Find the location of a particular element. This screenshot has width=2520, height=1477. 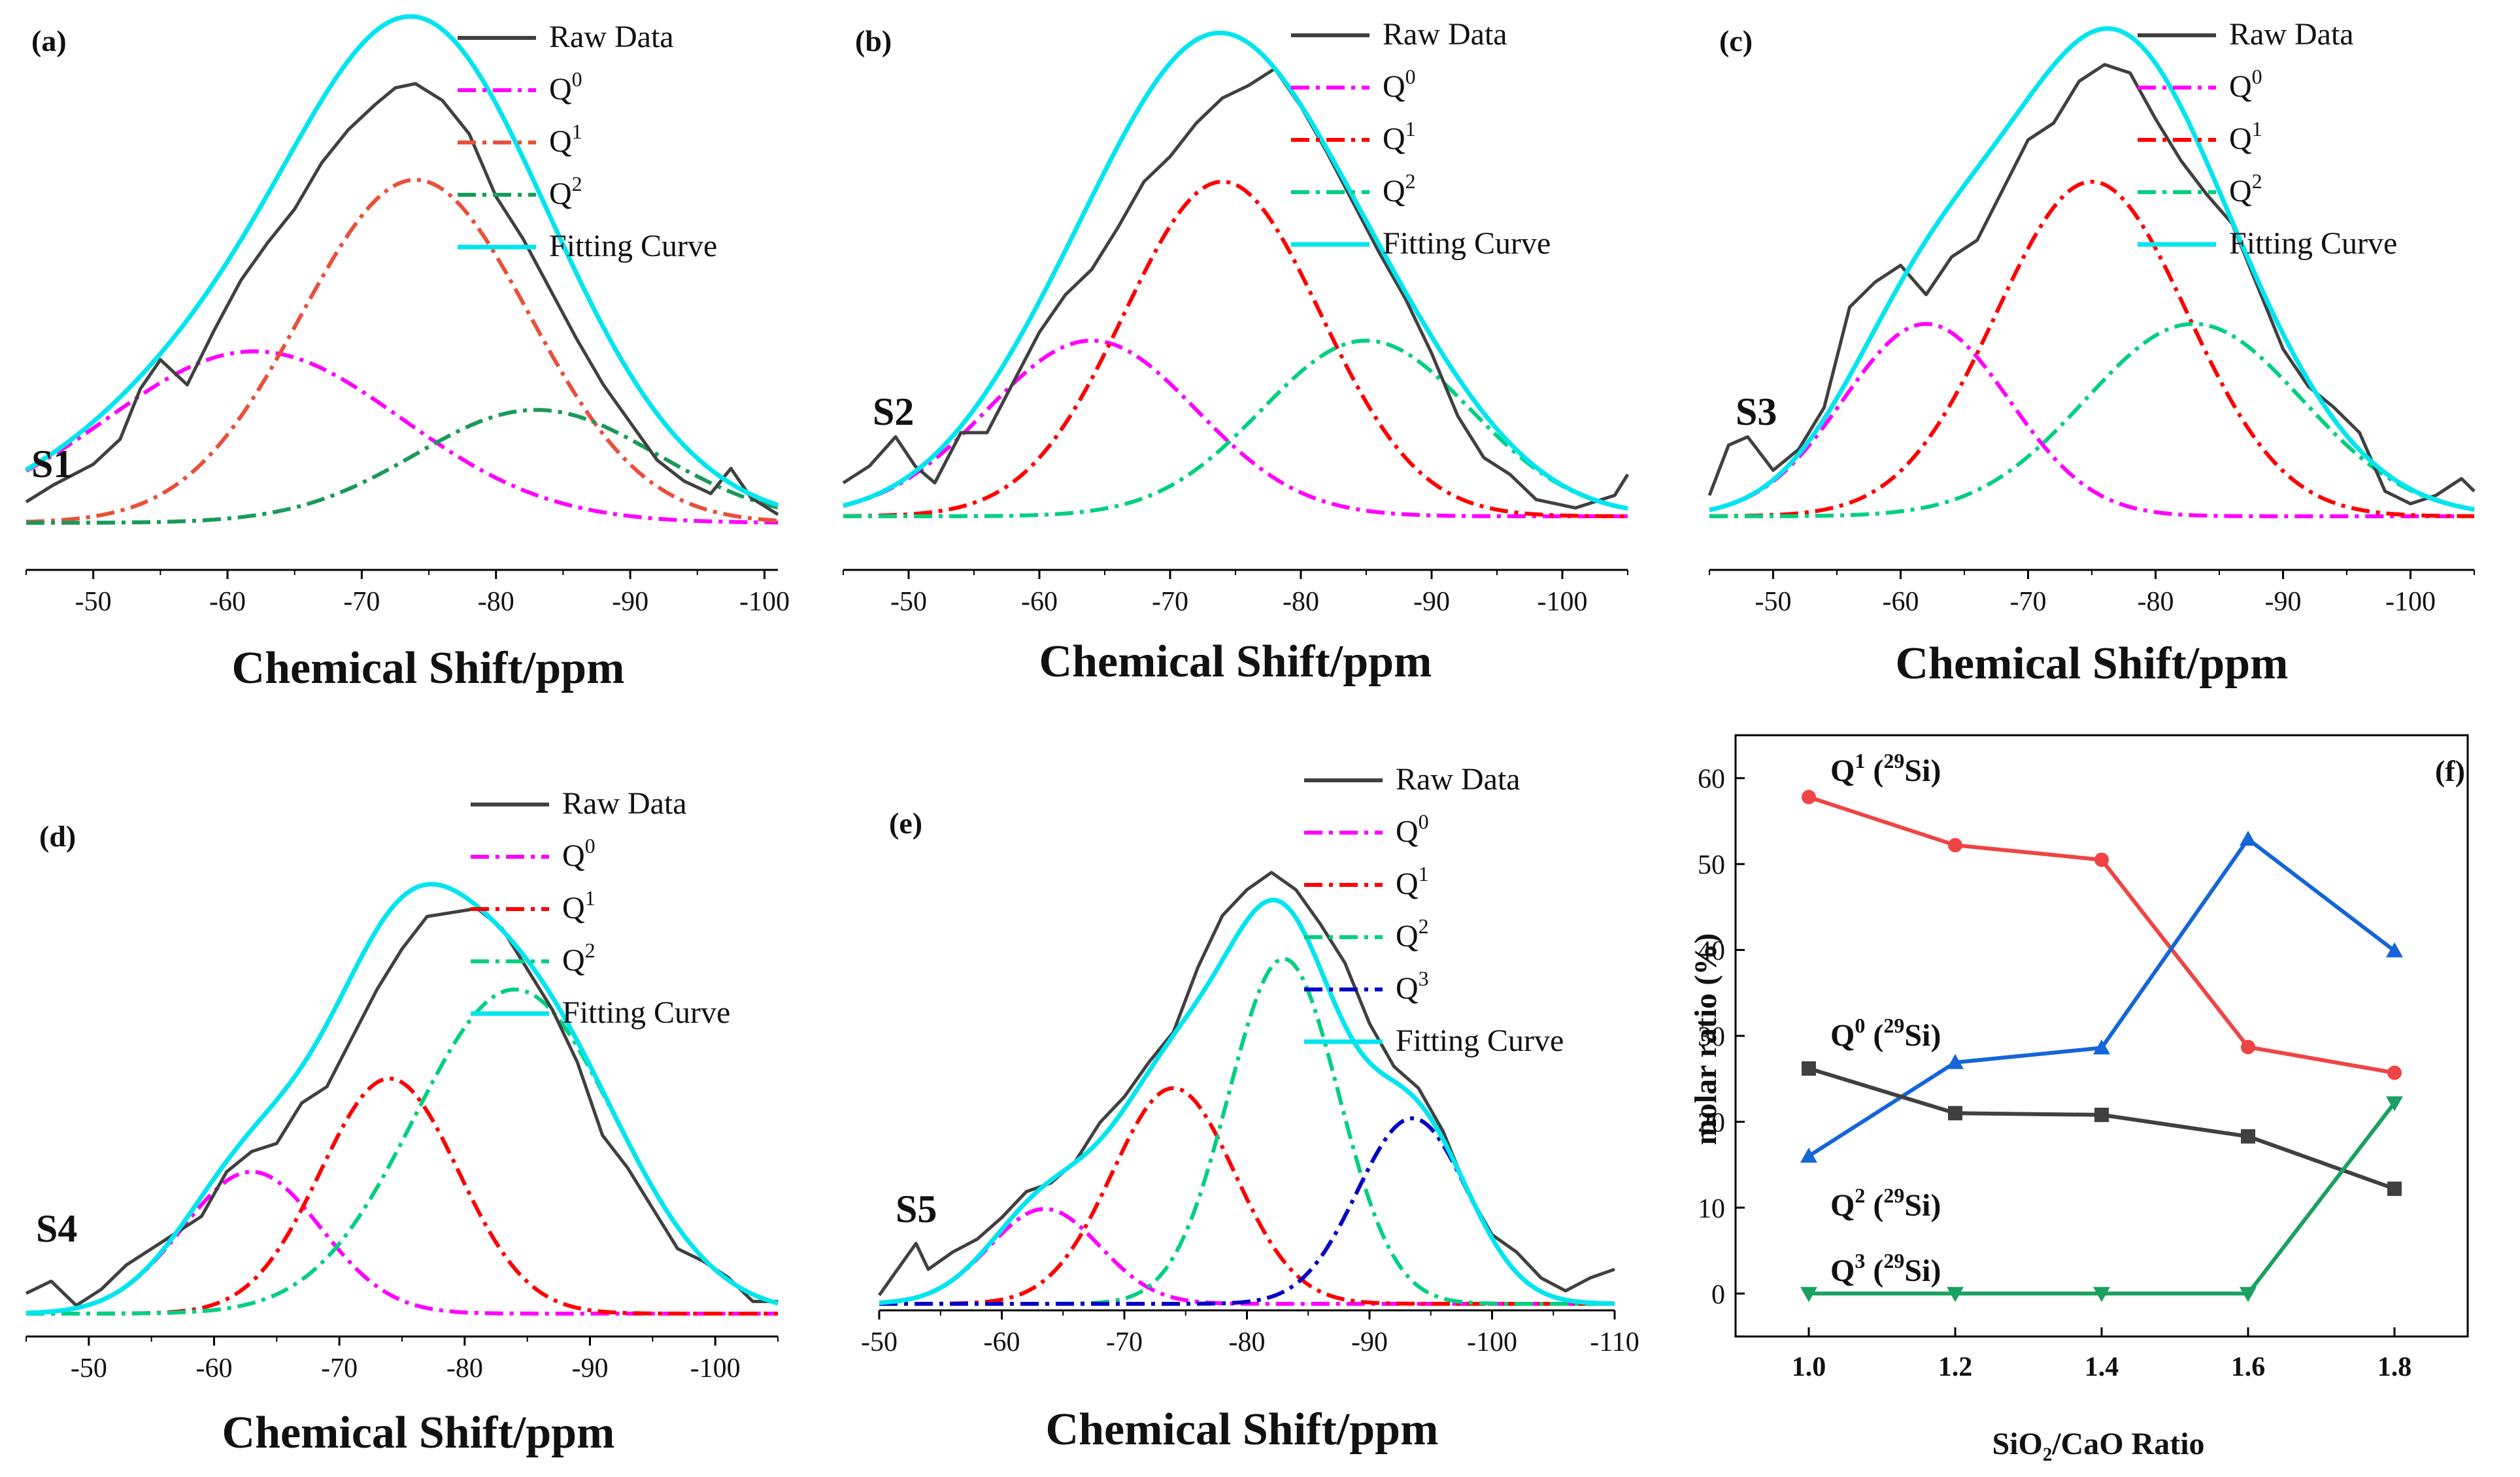

panel-d-ticks: -50 -60 -70 -80 -90 -100 is located at coordinates (402, 1360).